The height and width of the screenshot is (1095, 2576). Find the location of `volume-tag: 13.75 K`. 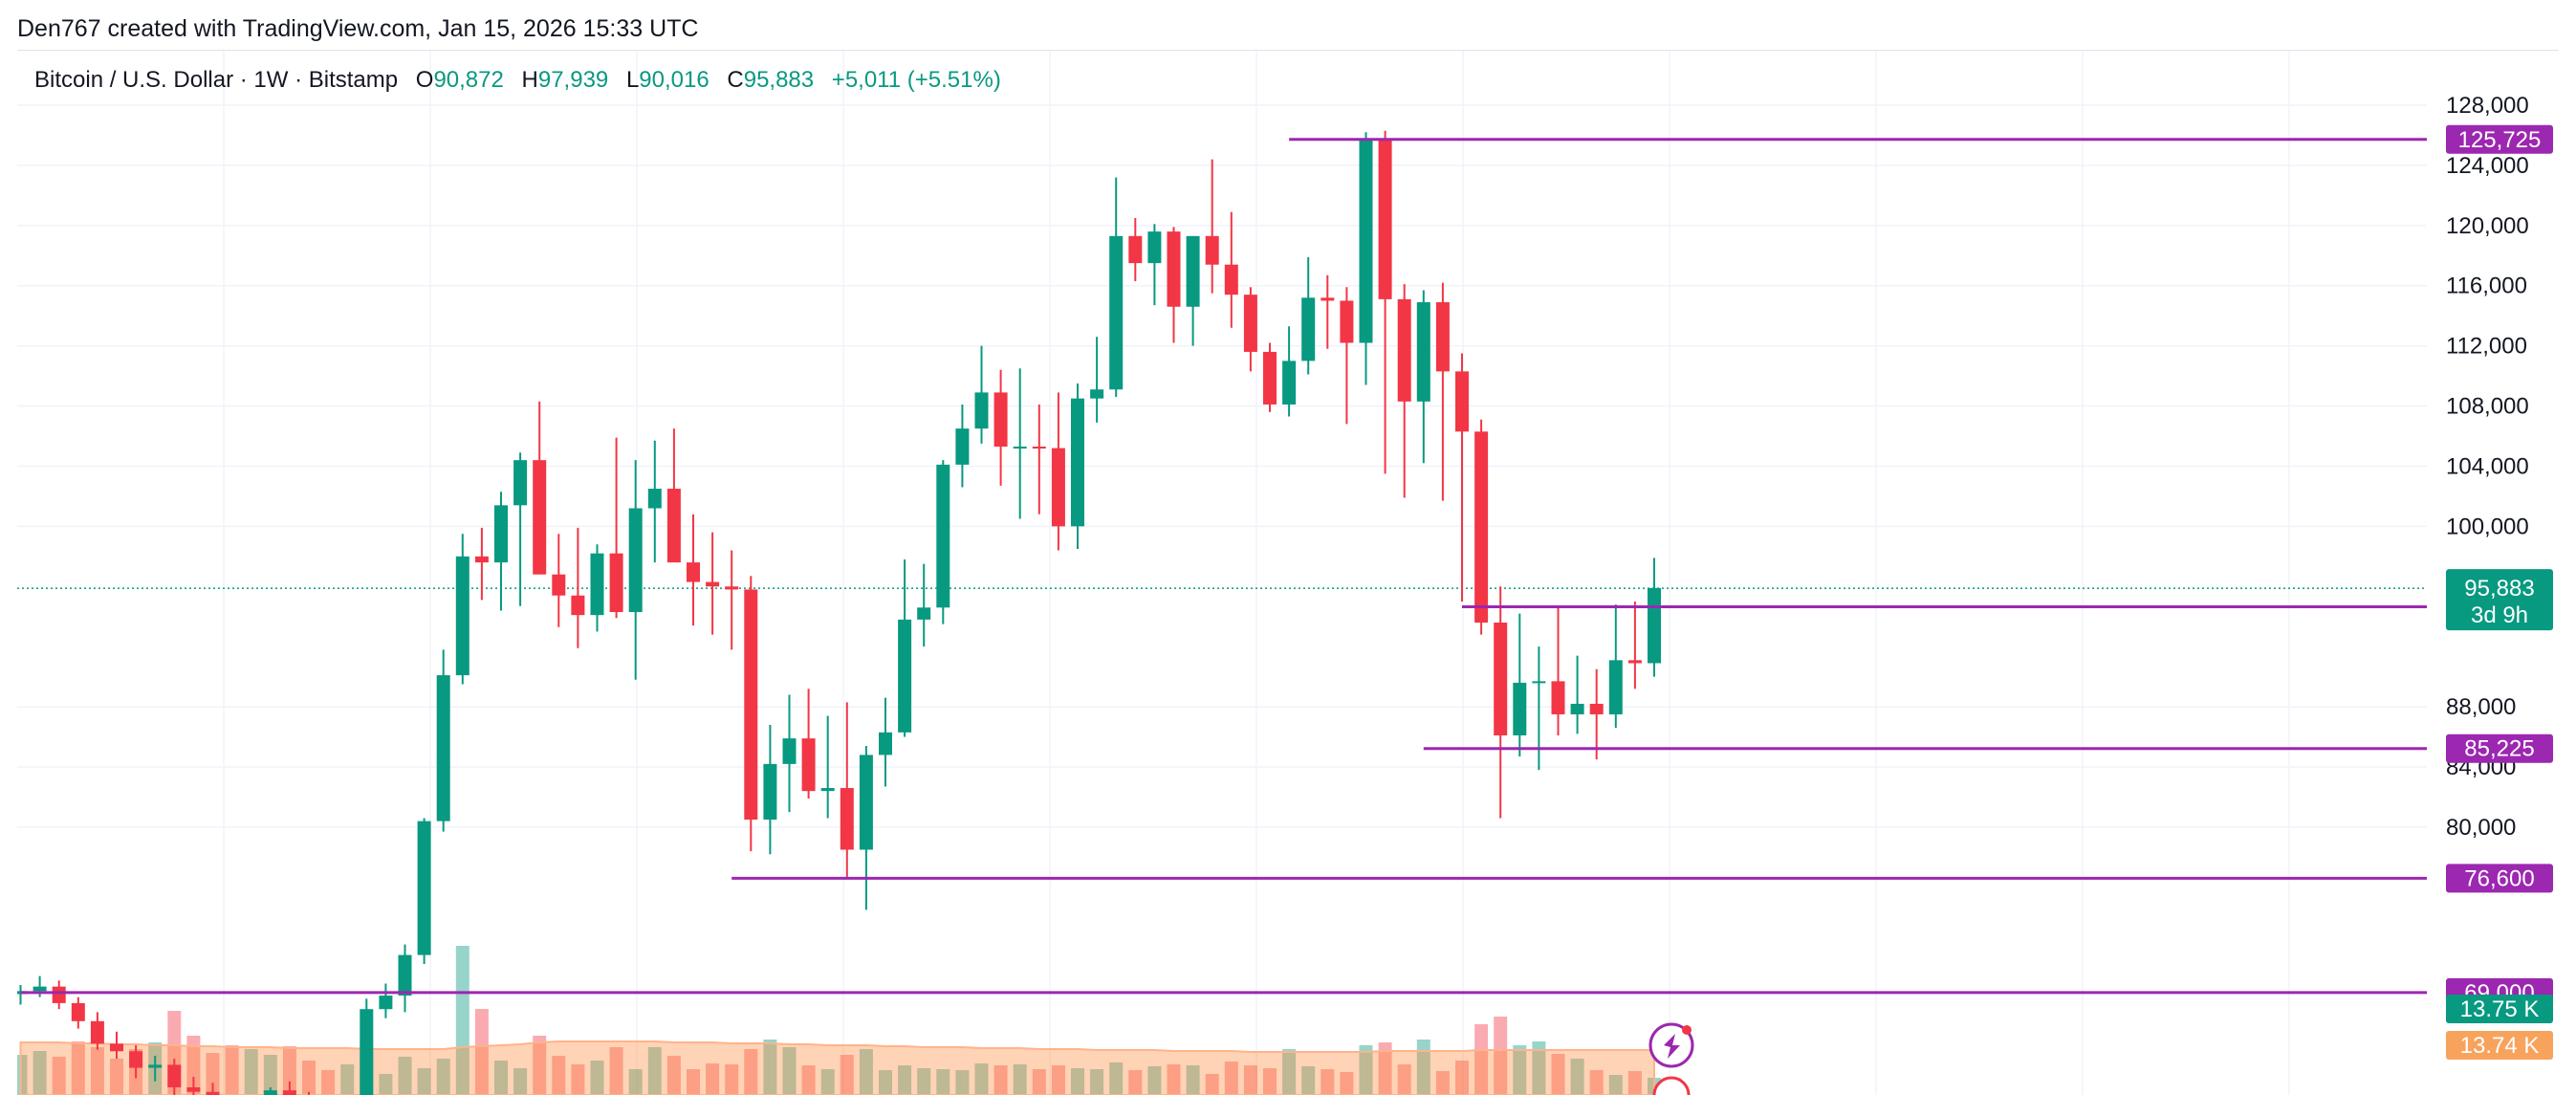

volume-tag: 13.75 K is located at coordinates (2499, 1009).